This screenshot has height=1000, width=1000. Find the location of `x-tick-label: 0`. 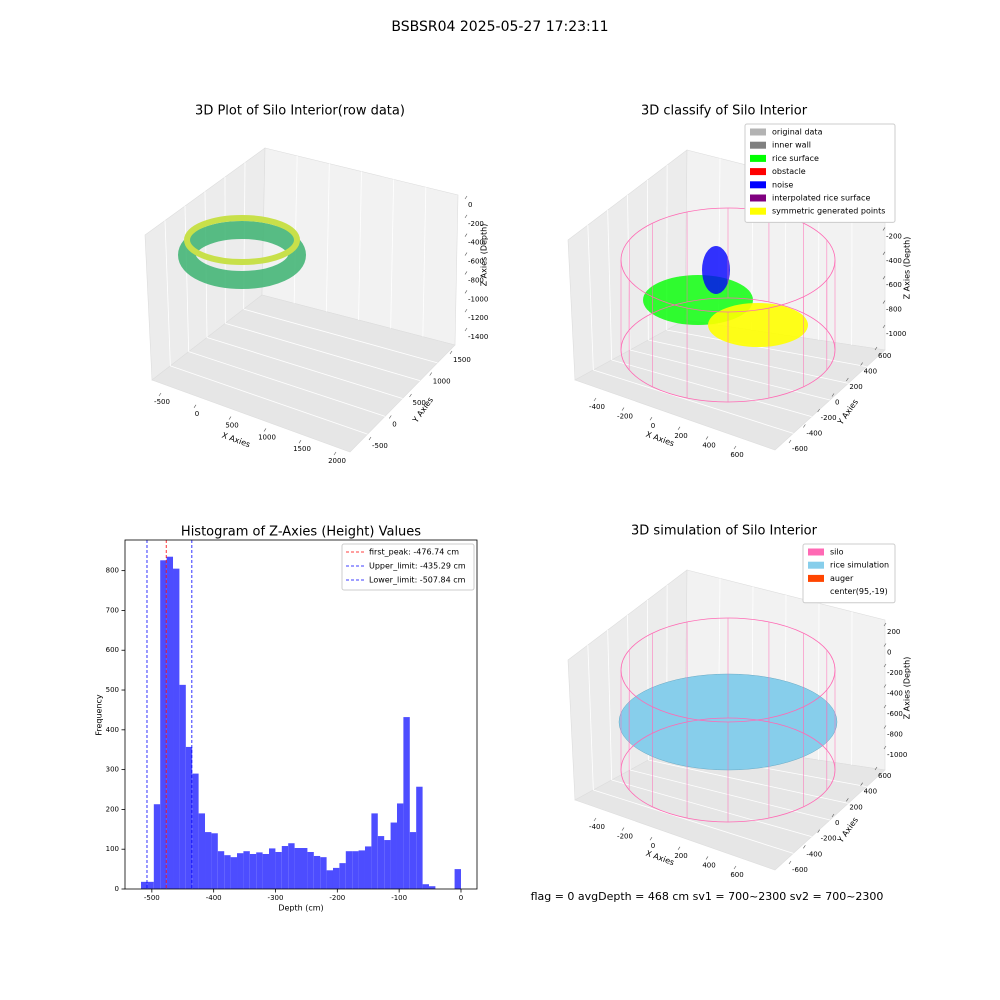

x-tick-label: 0 is located at coordinates (461, 898).